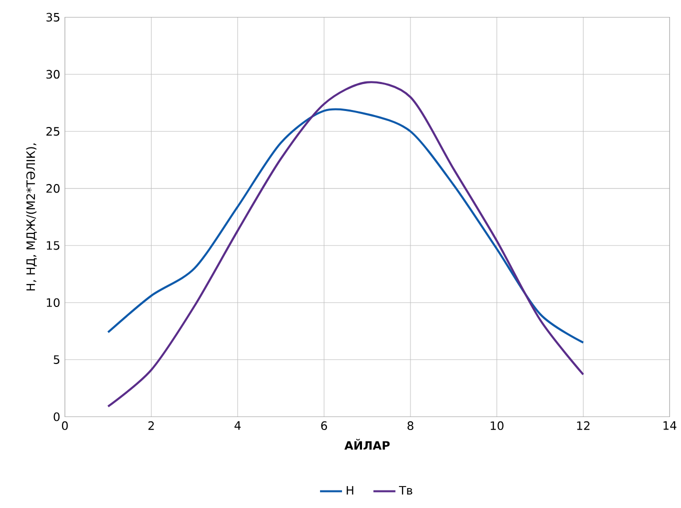 This screenshot has width=681, height=508. Describe the element at coordinates (324, 425) in the screenshot. I see `x-tick-label: 6` at that location.